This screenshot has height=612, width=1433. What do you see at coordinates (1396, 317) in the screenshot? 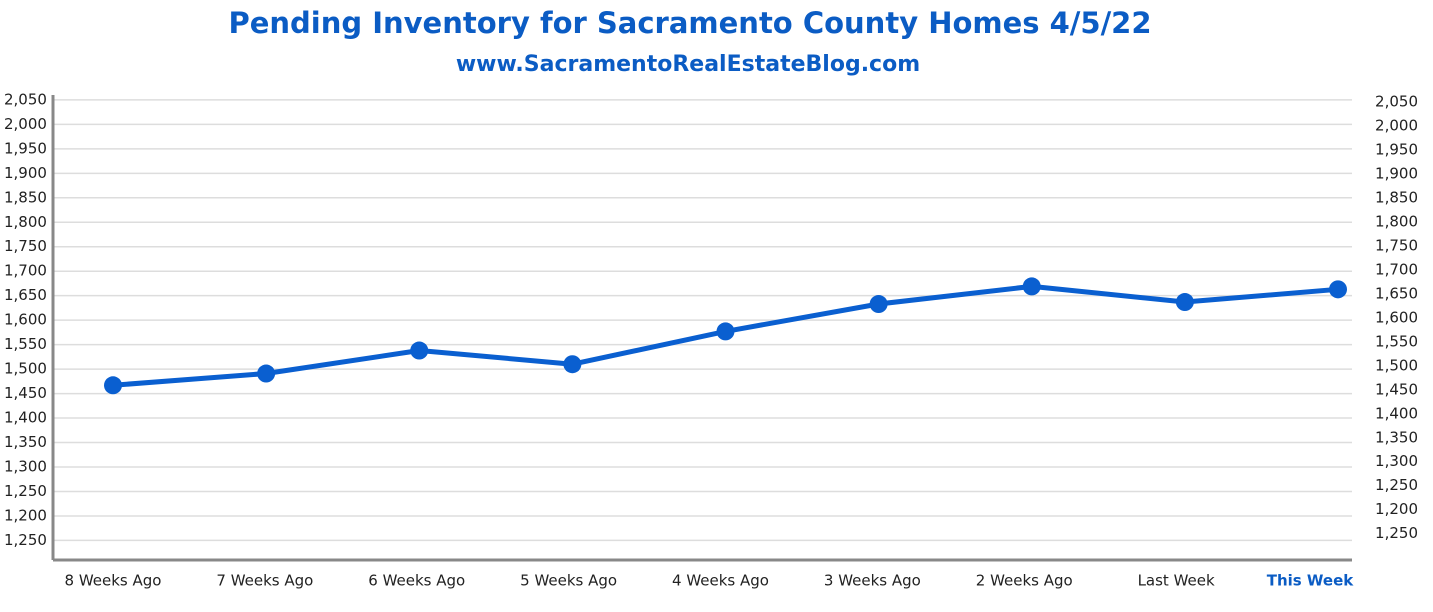
I see `y2-tick-label: 1,600` at bounding box center [1396, 317].